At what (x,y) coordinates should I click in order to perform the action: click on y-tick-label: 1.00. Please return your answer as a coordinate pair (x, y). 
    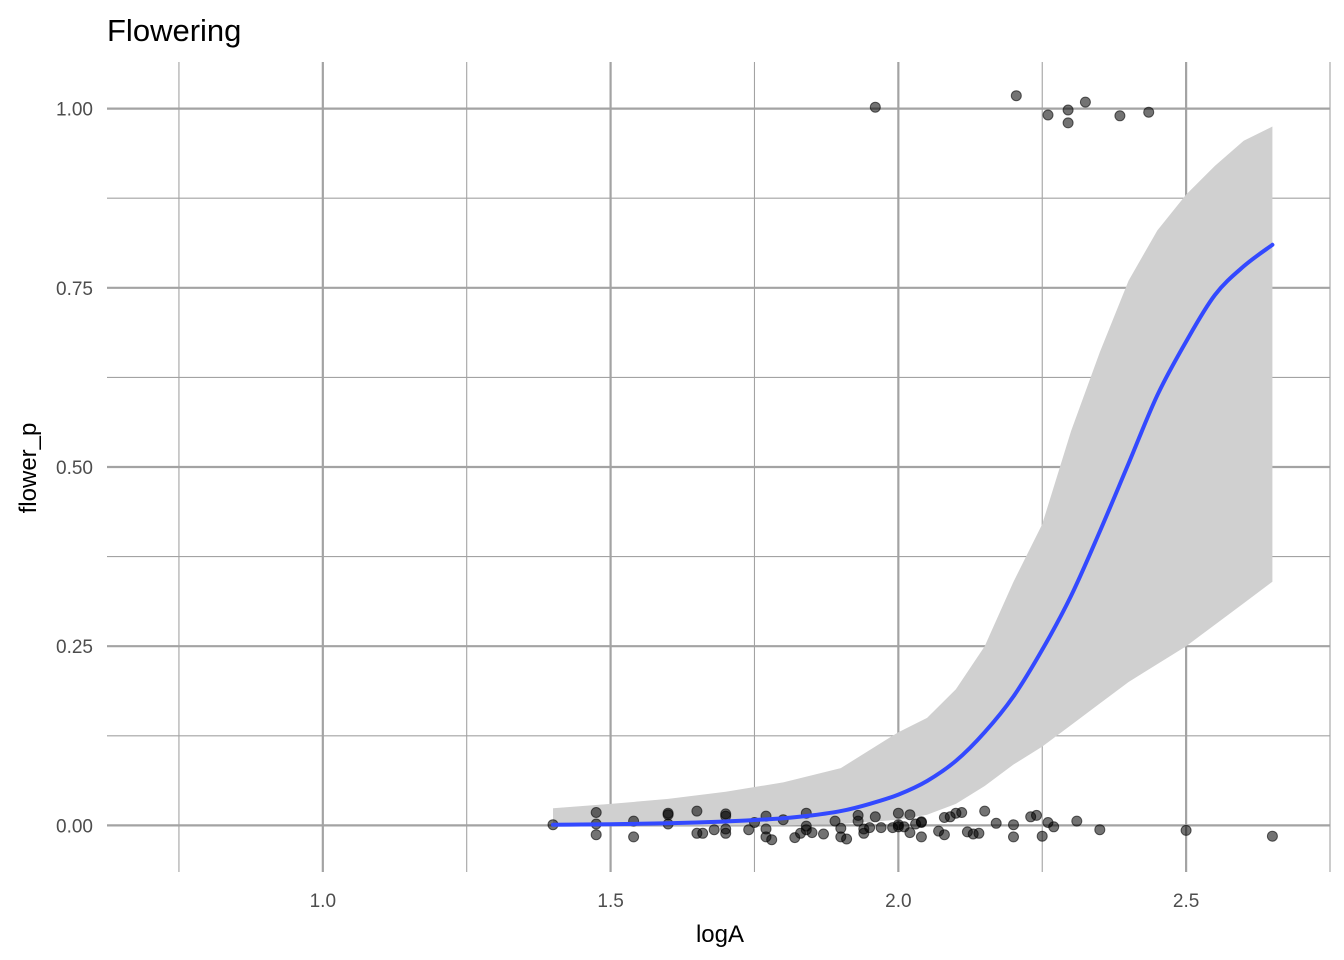
    Looking at the image, I should click on (74, 110).